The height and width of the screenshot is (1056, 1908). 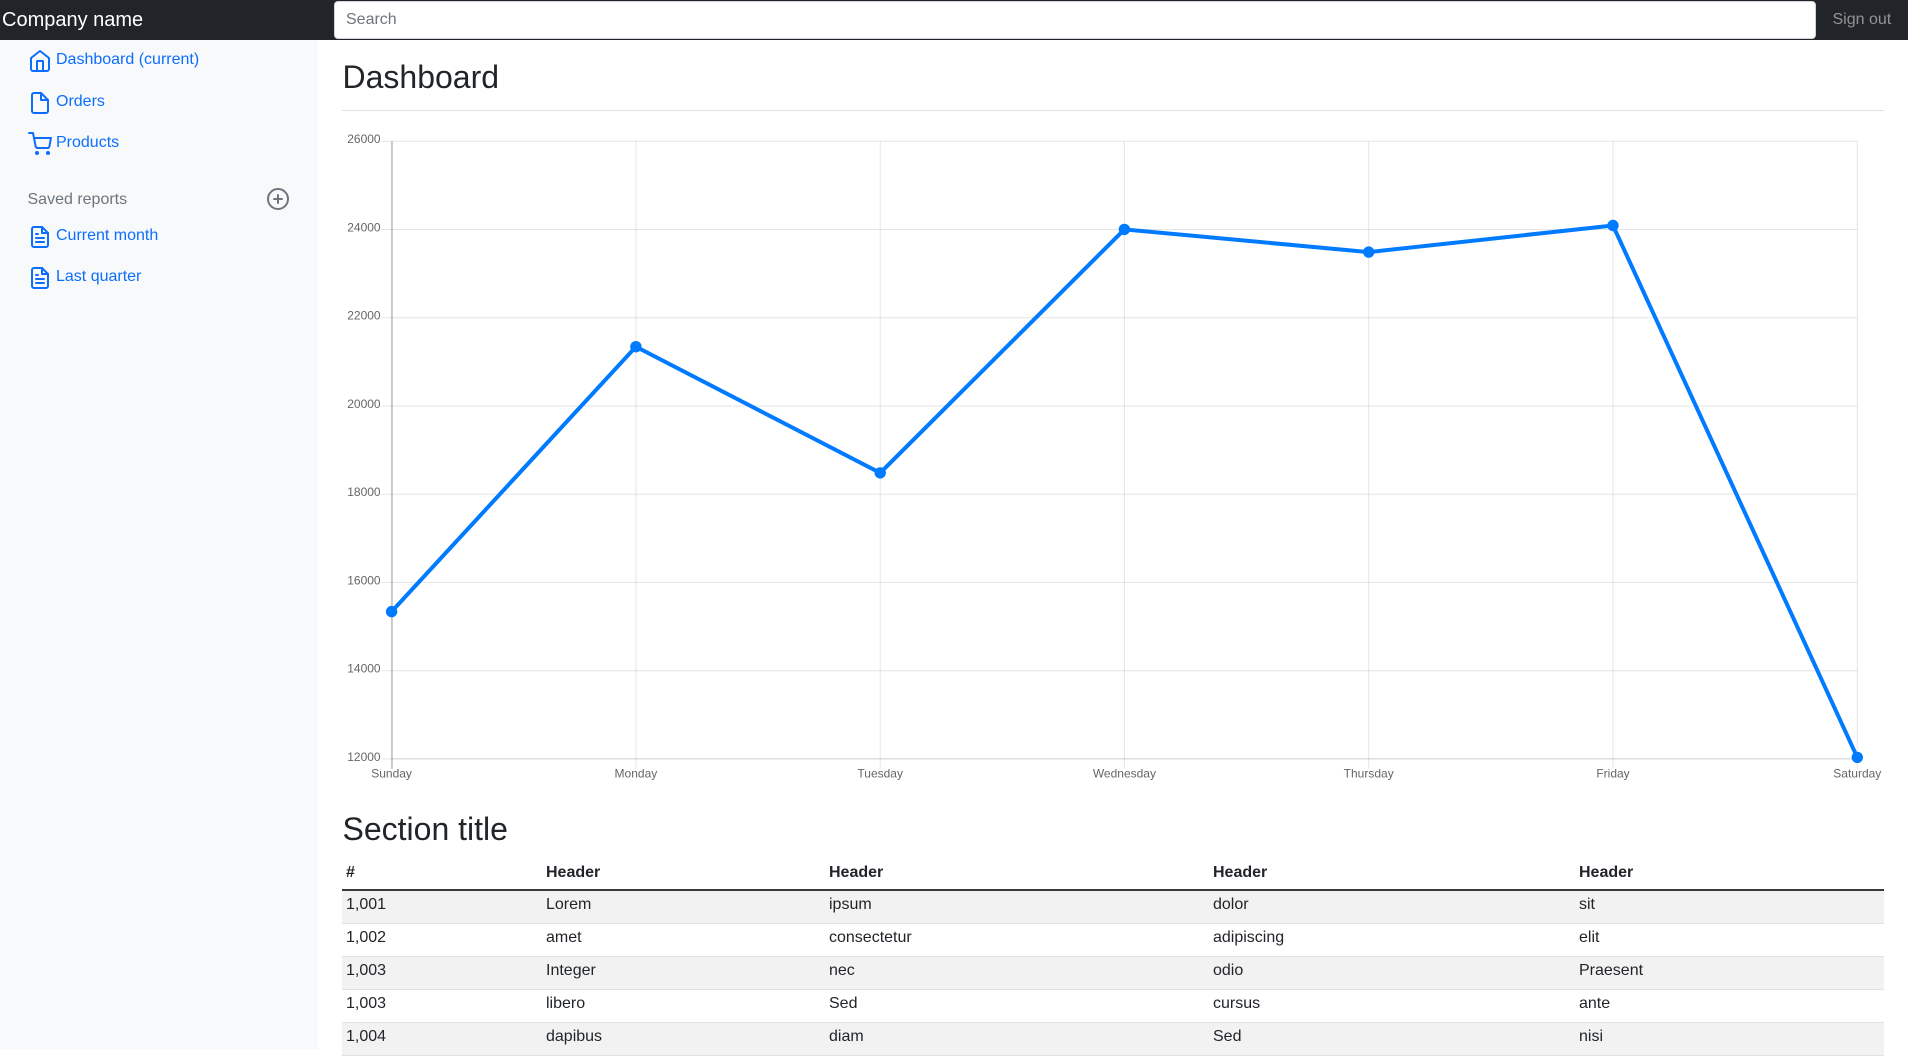 What do you see at coordinates (364, 580) in the screenshot?
I see `svg-text: 16000` at bounding box center [364, 580].